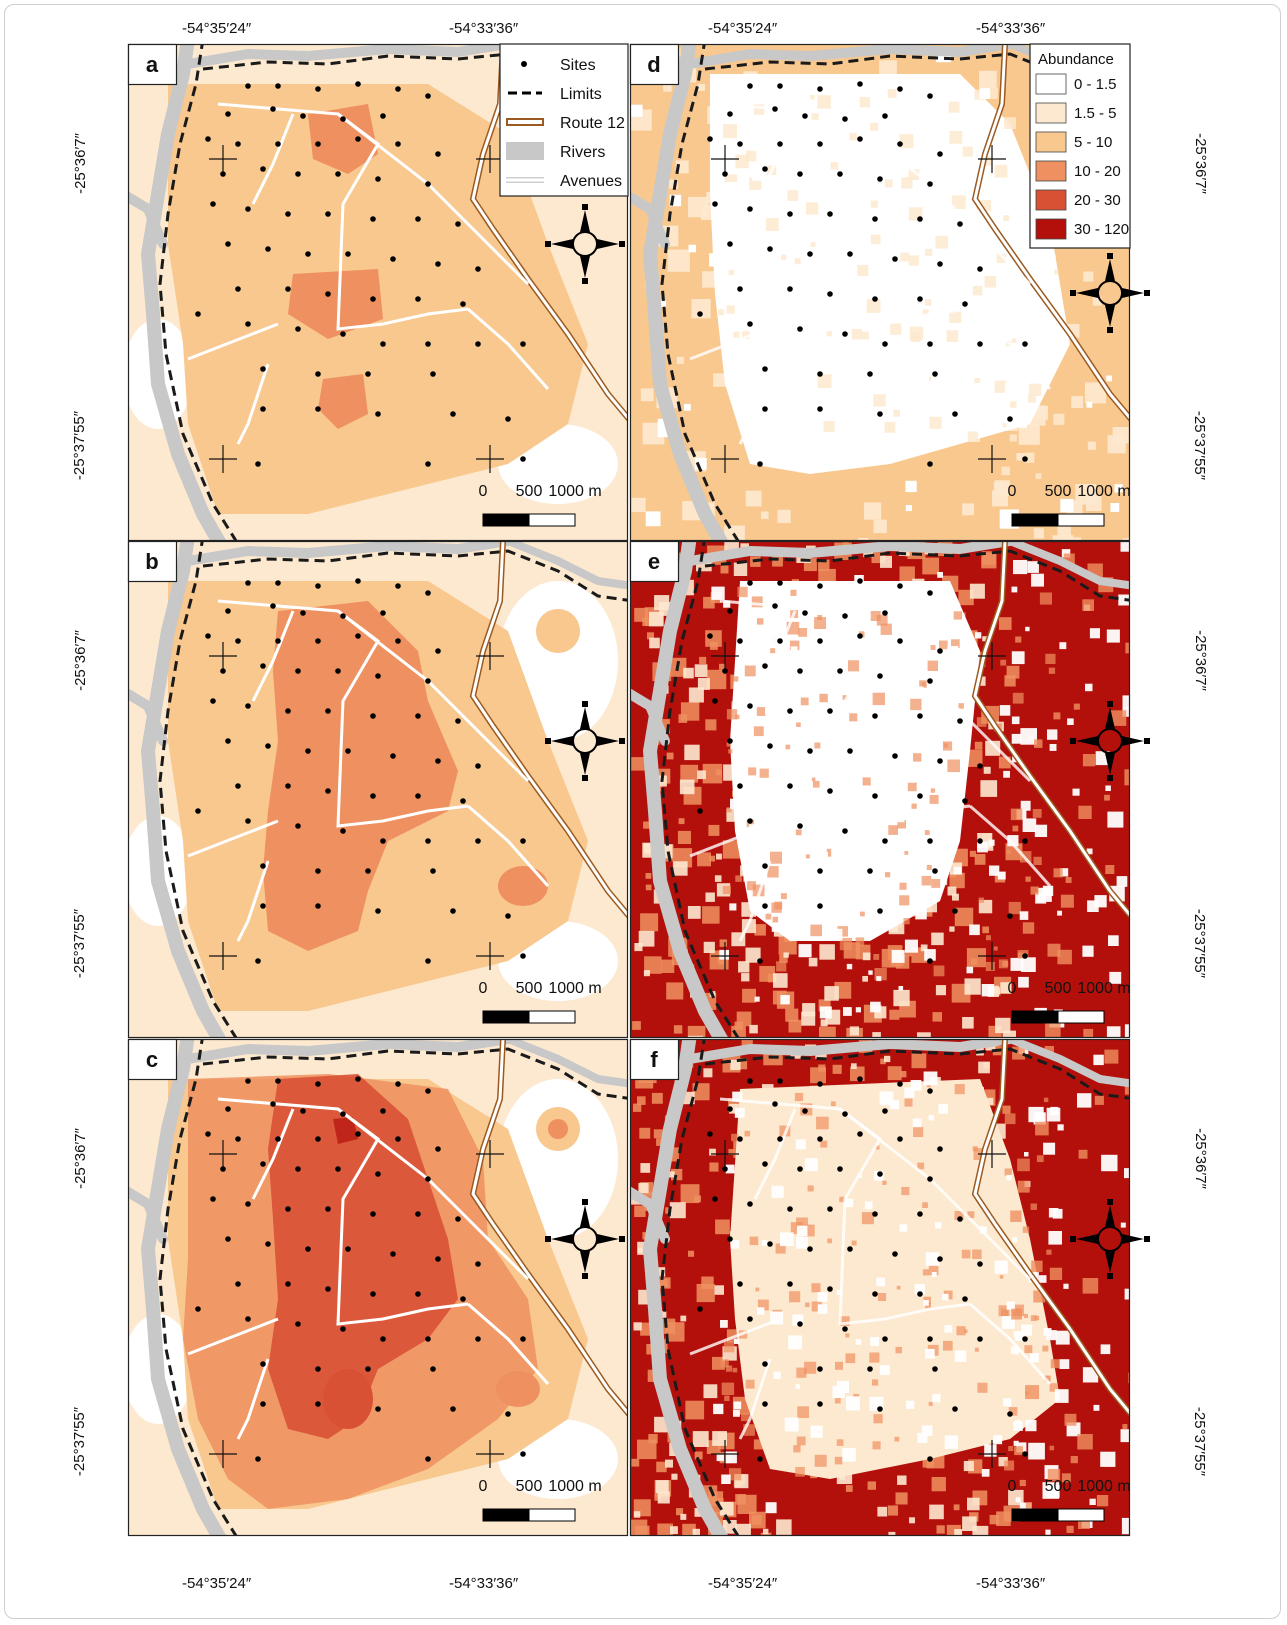 The height and width of the screenshot is (1625, 1287). What do you see at coordinates (223, 159) in the screenshot?
I see `graticule-cross` at bounding box center [223, 159].